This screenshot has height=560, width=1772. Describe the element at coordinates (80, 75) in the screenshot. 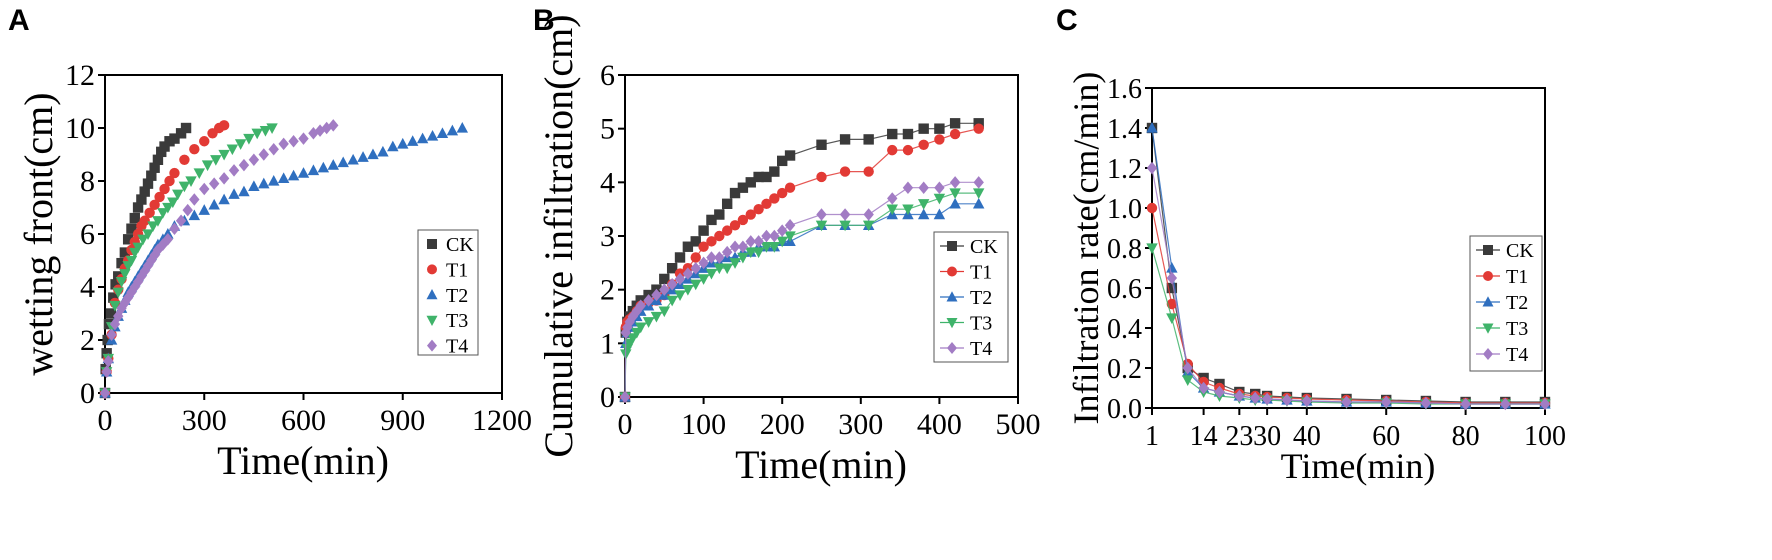

I see `y-tick-label: 12` at that location.